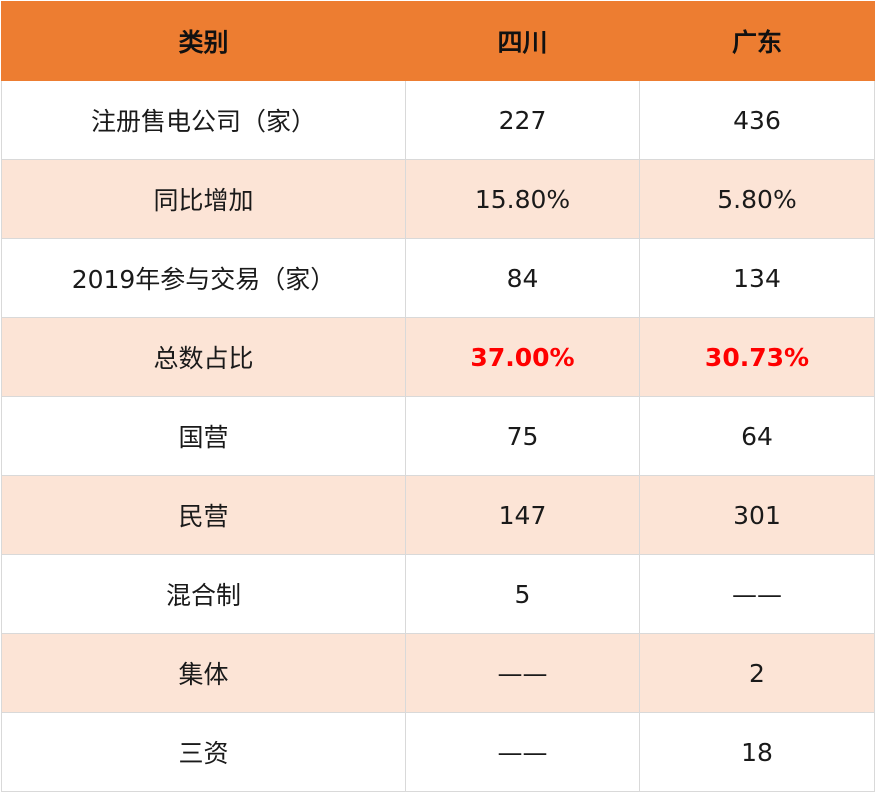 This screenshot has width=875, height=802. Describe the element at coordinates (203, 278) in the screenshot. I see `row-label: 2019年参与交易（家）` at that location.